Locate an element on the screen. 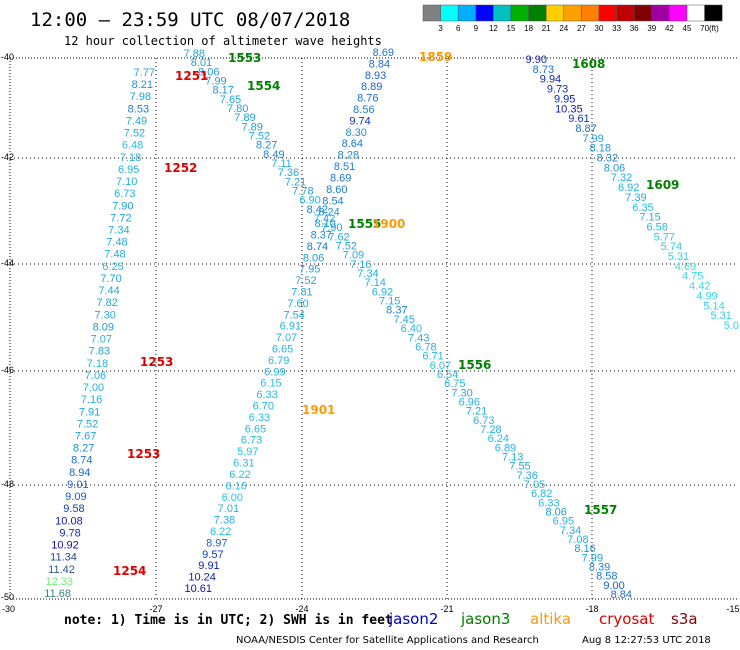 Image resolution: width=740 pixels, height=650 pixels. wave-height-value: 6.07 is located at coordinates (440, 366).